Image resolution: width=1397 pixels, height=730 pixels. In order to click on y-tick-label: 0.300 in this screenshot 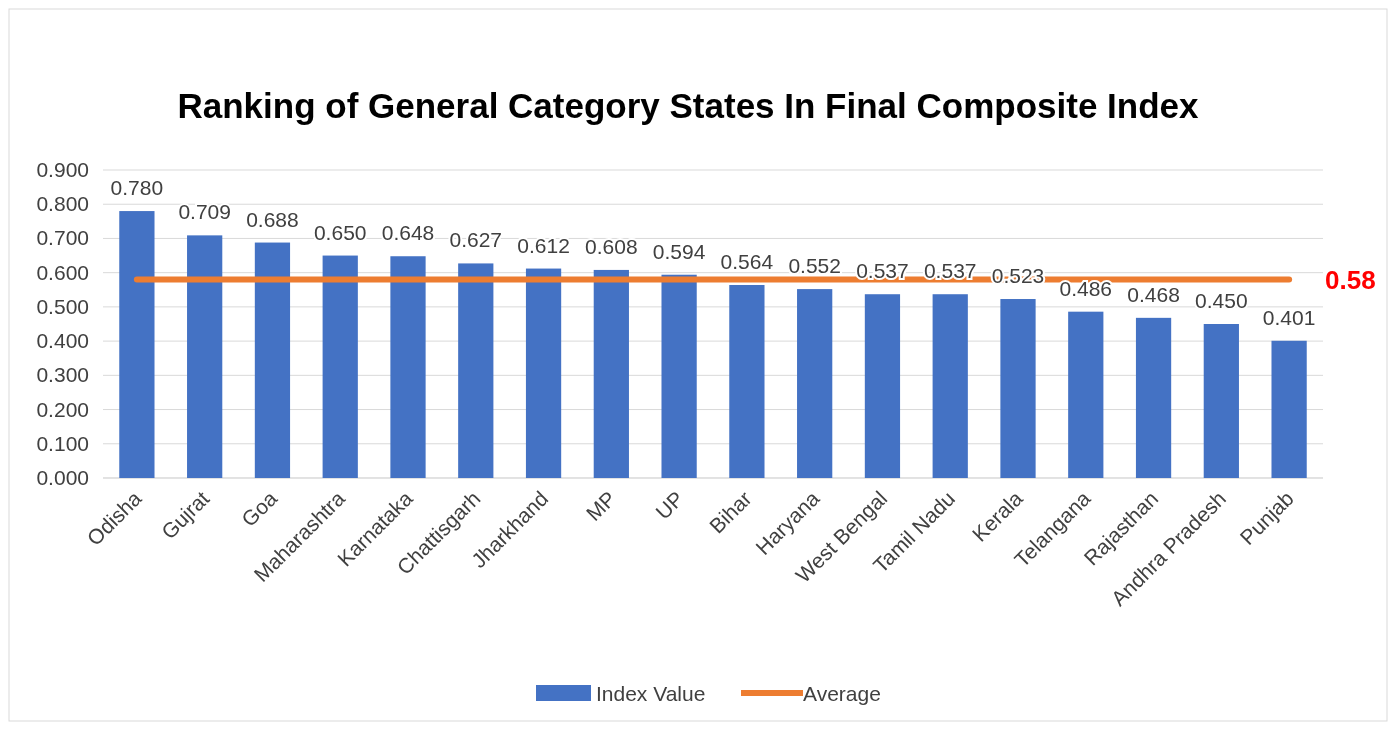, I will do `click(62, 375)`.